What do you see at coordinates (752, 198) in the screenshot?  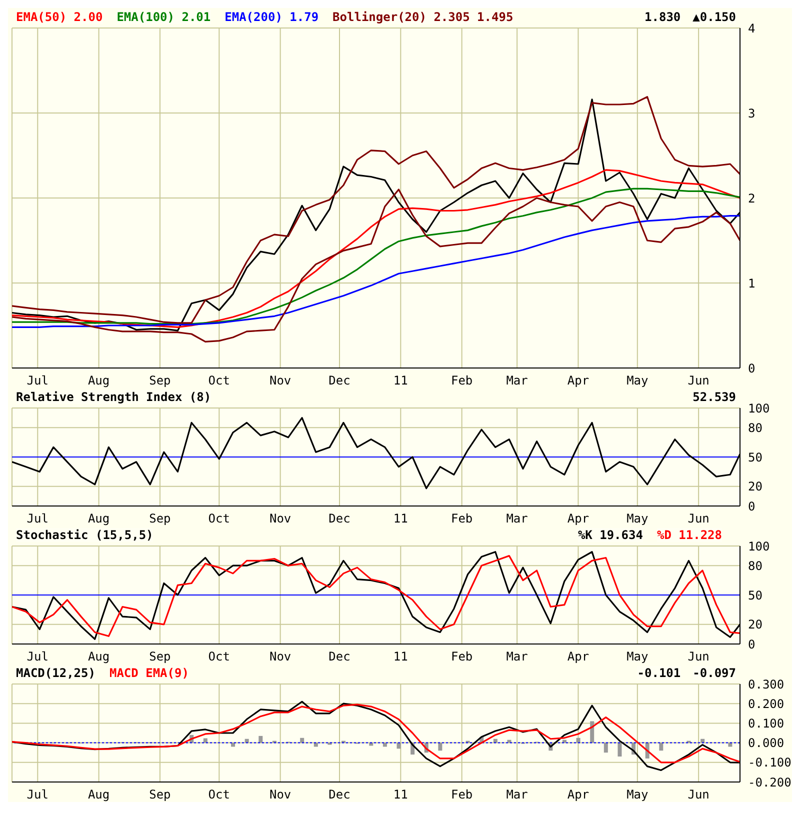 I see `y-tick-label: 2` at bounding box center [752, 198].